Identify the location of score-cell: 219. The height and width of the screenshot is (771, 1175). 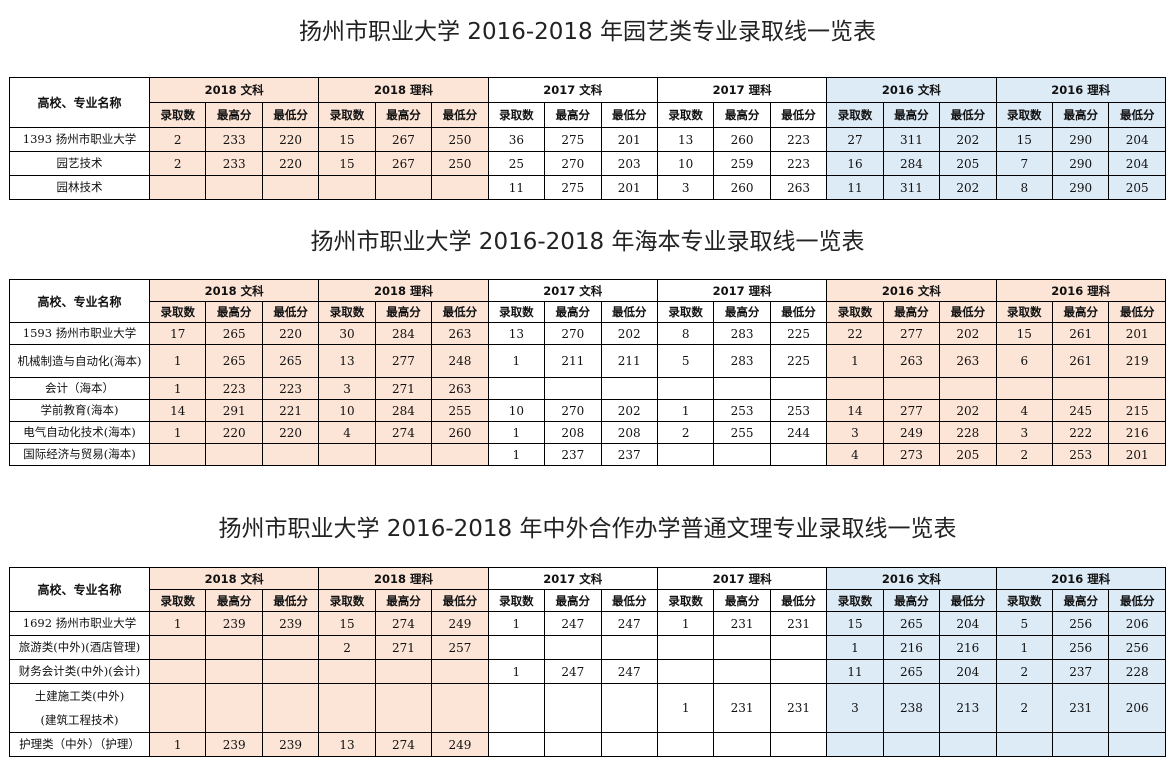
(1137, 361).